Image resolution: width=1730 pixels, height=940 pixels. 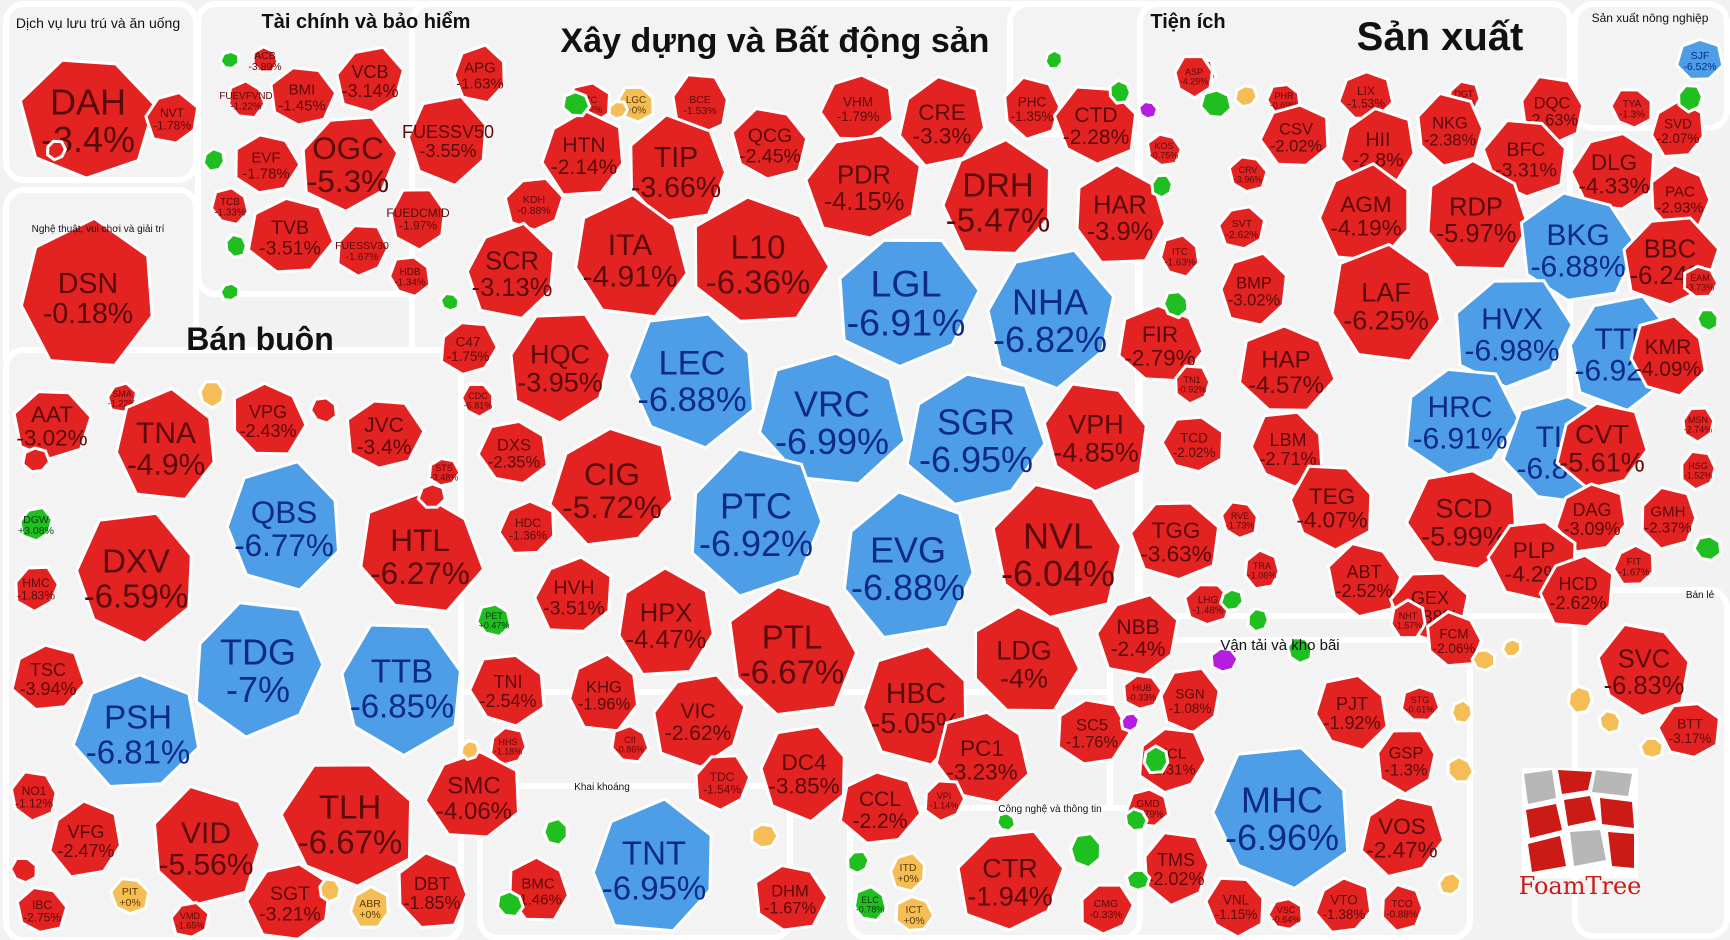 What do you see at coordinates (880, 807) in the screenshot?
I see `tile-ccl: CCL-2.2%` at bounding box center [880, 807].